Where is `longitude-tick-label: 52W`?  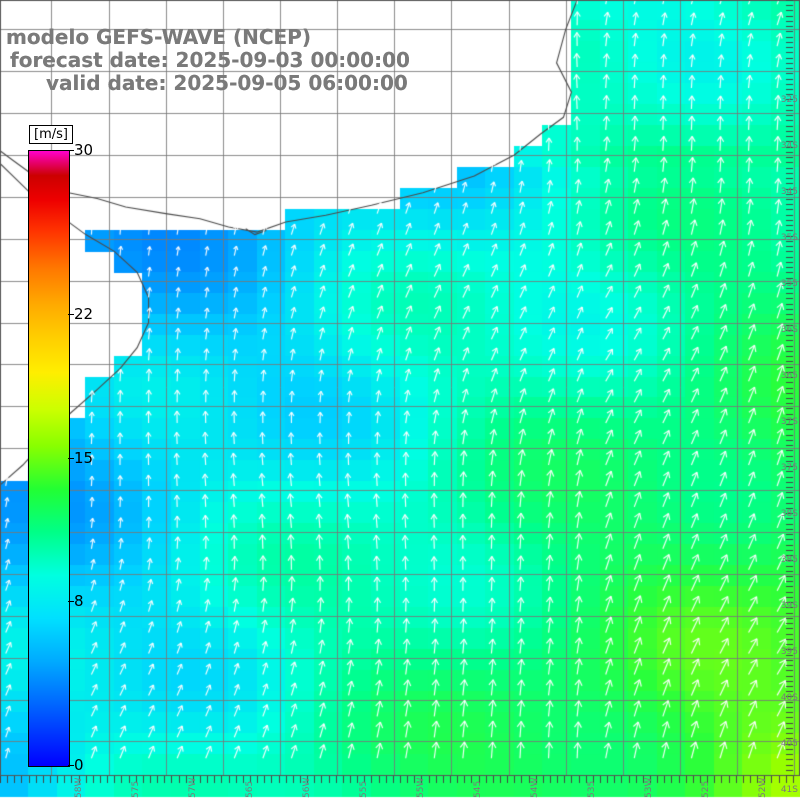
longitude-tick-label: 52W is located at coordinates (763, 787).